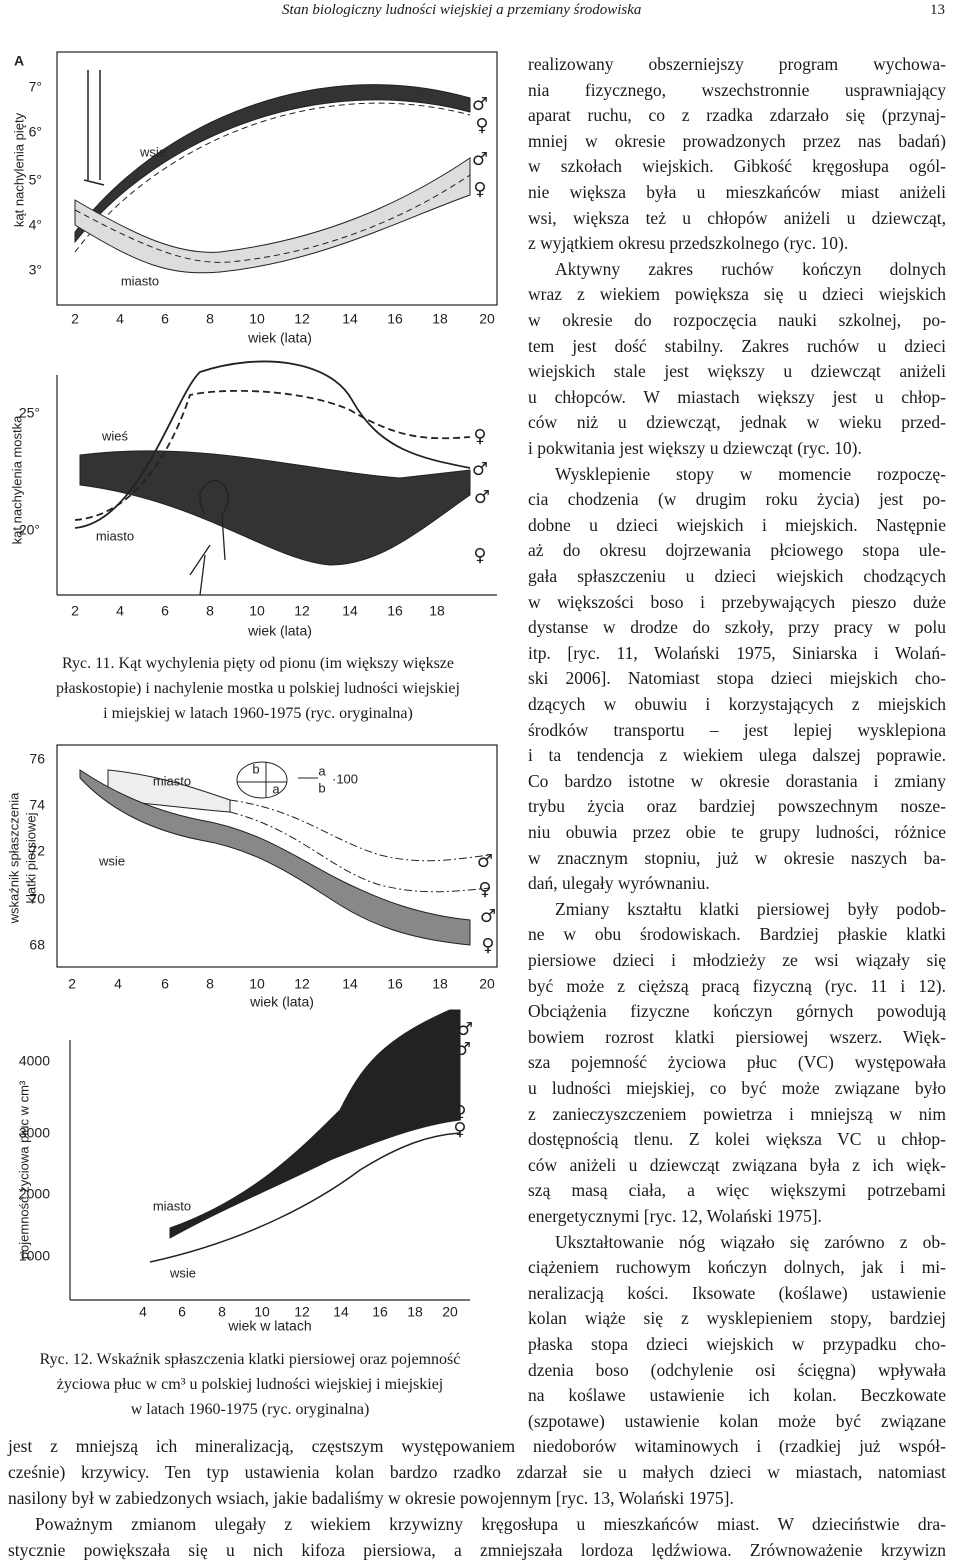  Describe the element at coordinates (37, 945) in the screenshot. I see `y-tick-label: 68` at that location.